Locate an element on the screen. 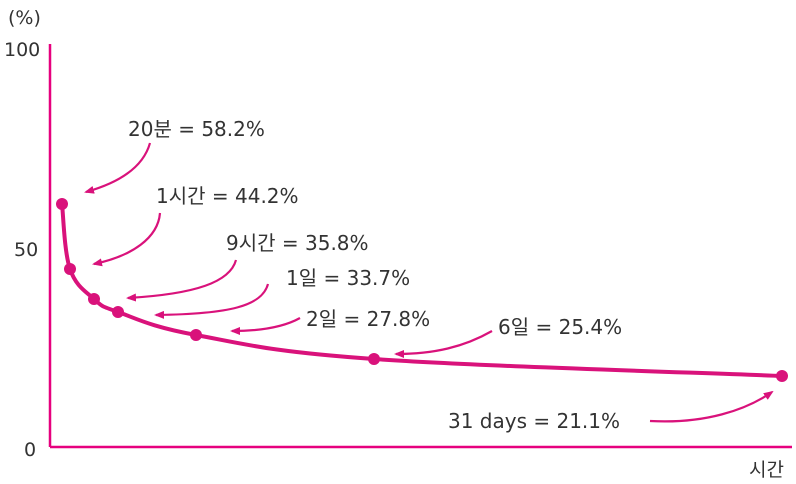 Image resolution: width=796 pixels, height=484 pixels. data-label: 1시간 = 44.2% is located at coordinates (227, 196).